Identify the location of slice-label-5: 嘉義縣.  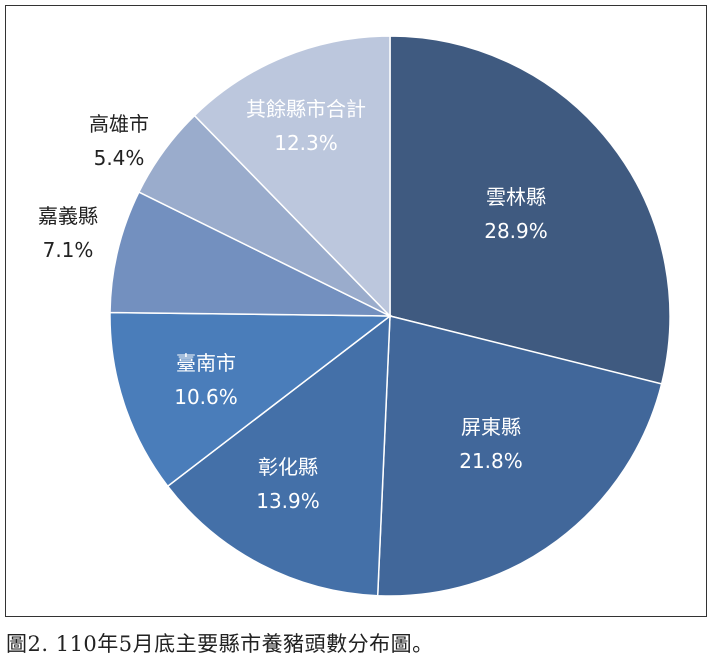
(68, 216).